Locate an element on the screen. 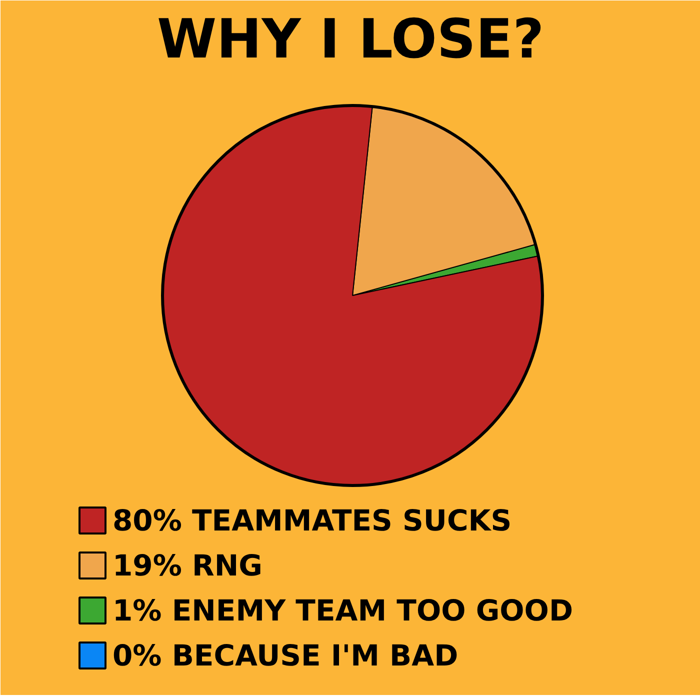  legend-label: 19% RNG is located at coordinates (187, 565).